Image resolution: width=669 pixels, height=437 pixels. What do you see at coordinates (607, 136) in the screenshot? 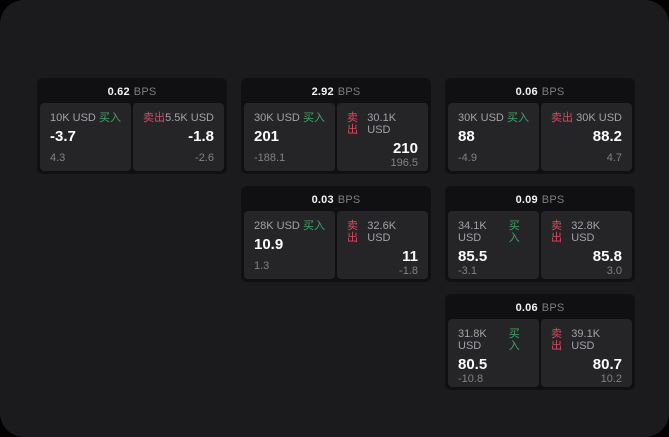
I see `sell-price: 88.2` at bounding box center [607, 136].